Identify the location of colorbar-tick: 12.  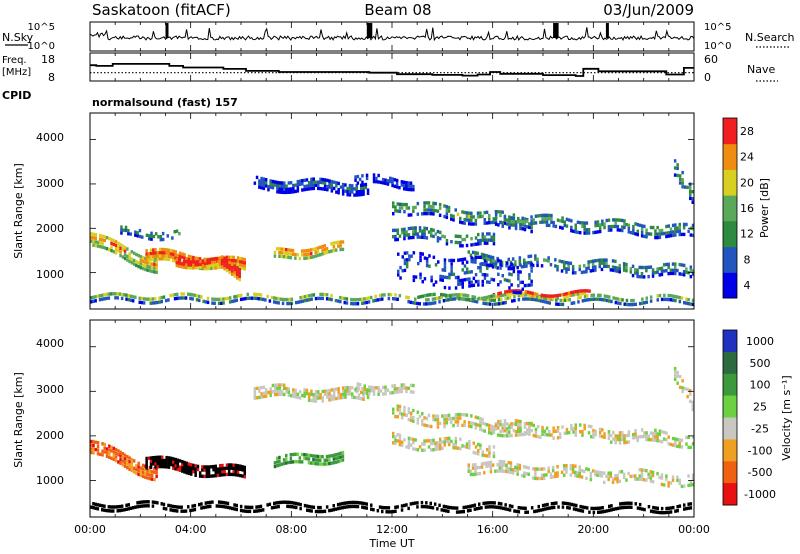
(747, 234).